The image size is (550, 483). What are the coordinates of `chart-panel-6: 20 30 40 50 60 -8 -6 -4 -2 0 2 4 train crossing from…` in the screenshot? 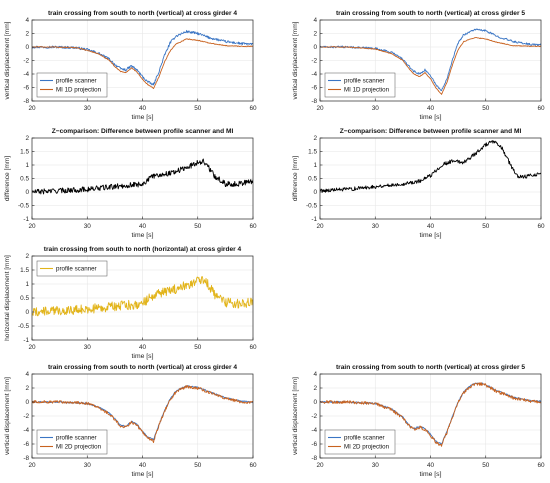 It's located at (130, 421).